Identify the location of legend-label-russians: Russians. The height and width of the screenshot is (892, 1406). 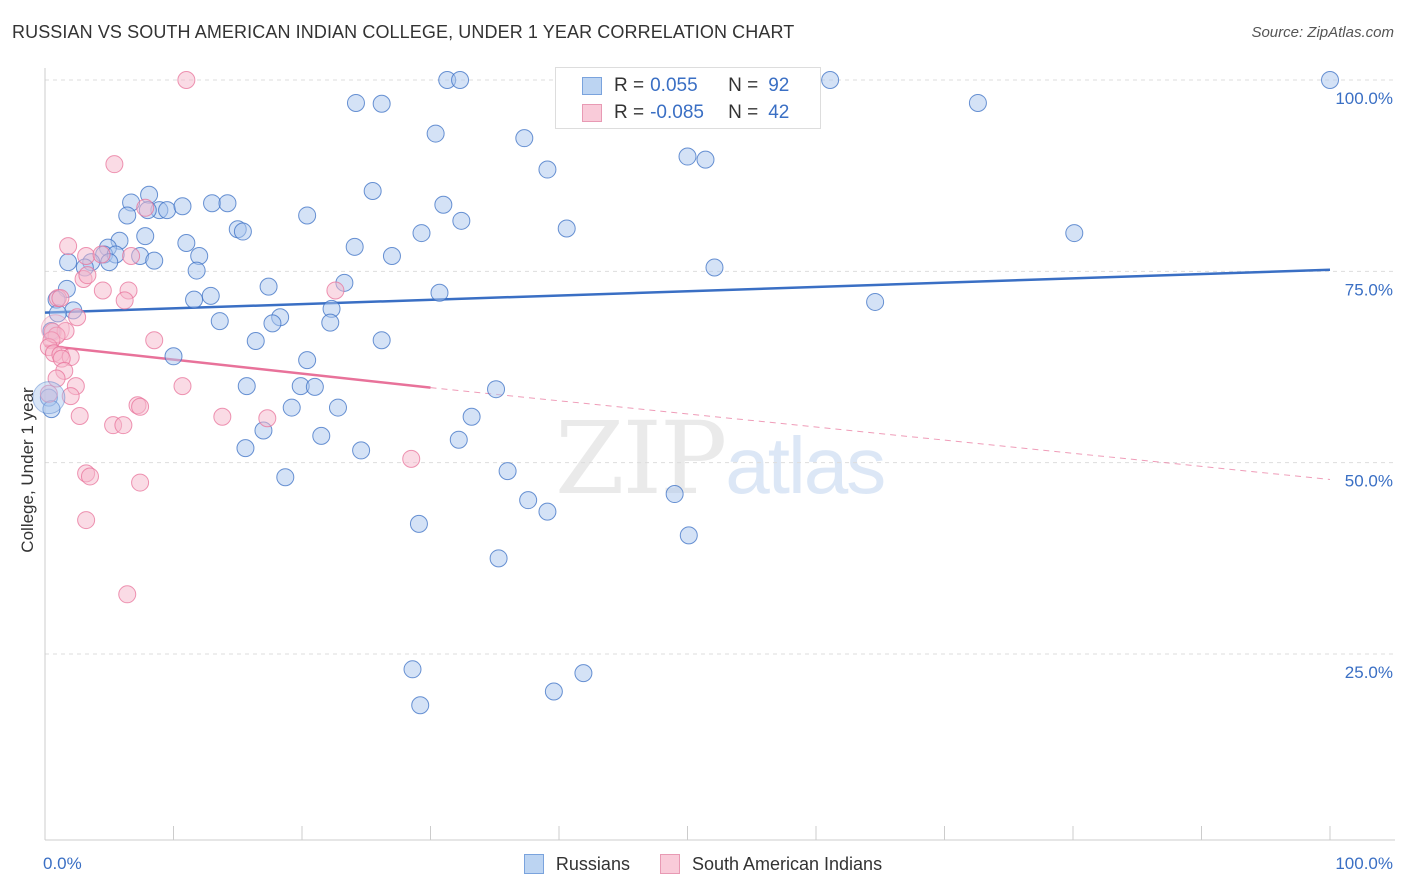
(592, 863).